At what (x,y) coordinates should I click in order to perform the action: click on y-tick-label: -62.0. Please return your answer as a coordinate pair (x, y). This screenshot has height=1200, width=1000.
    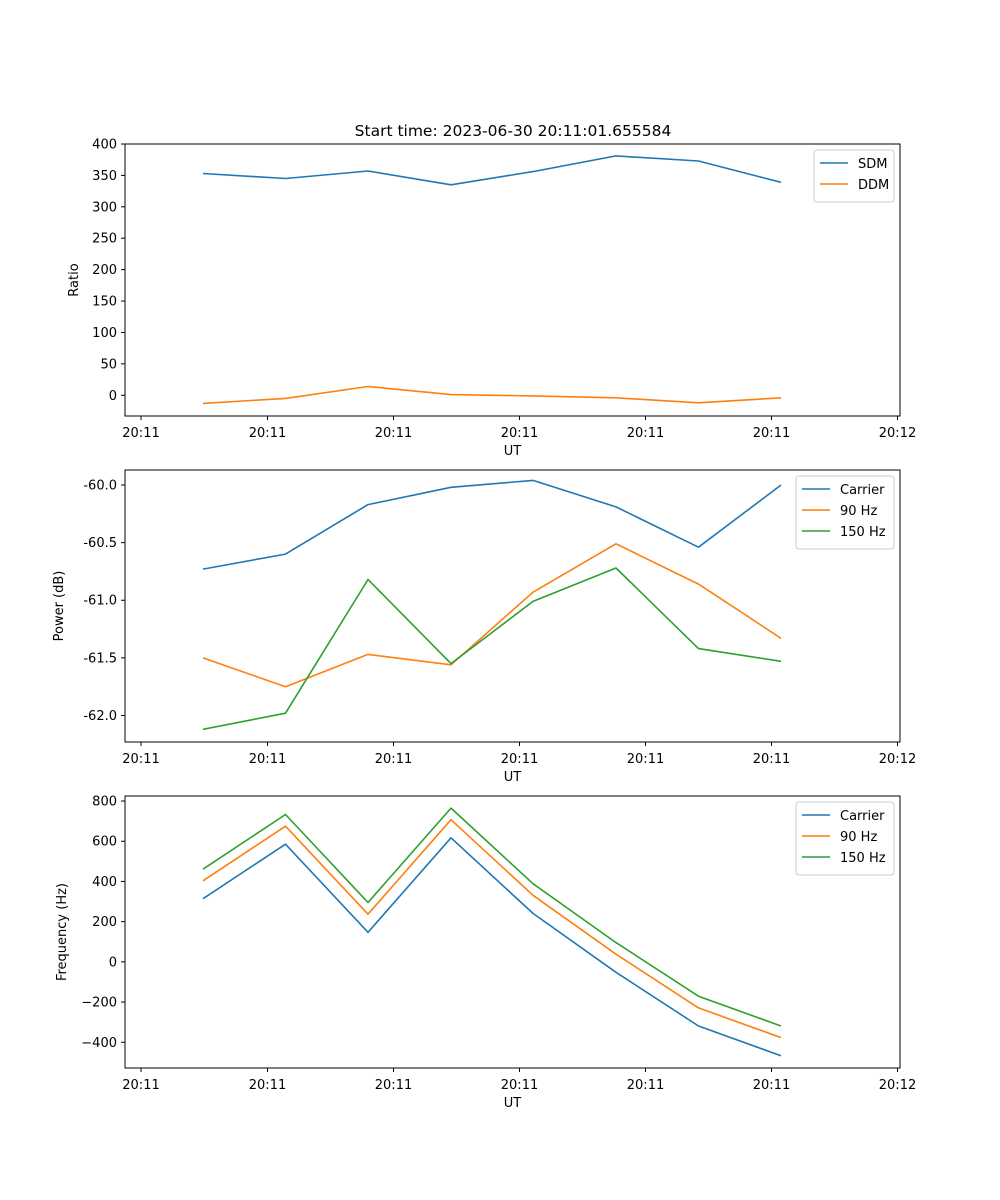
    Looking at the image, I should click on (100, 716).